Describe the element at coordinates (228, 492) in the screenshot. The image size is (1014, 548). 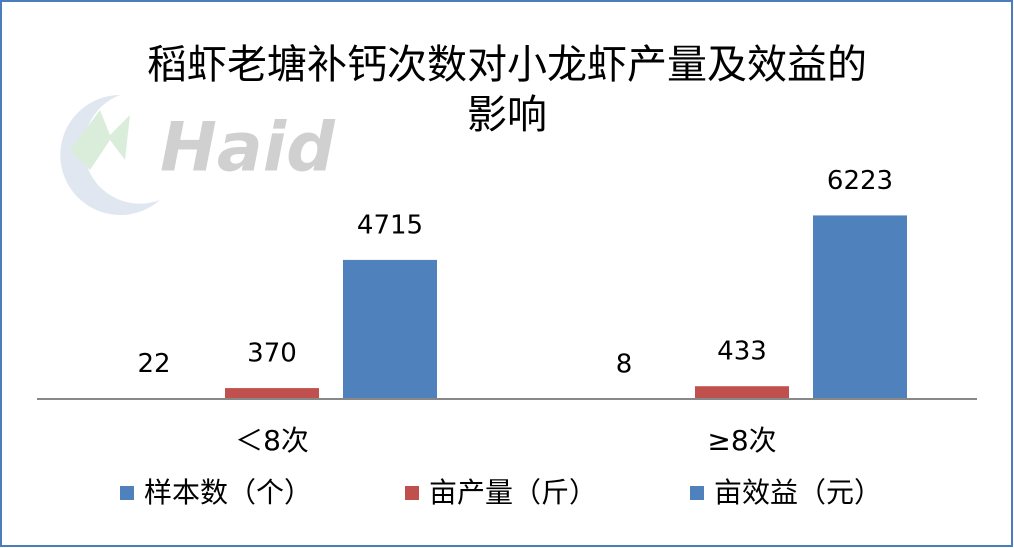
I see `legend-label: 样本数（个）` at that location.